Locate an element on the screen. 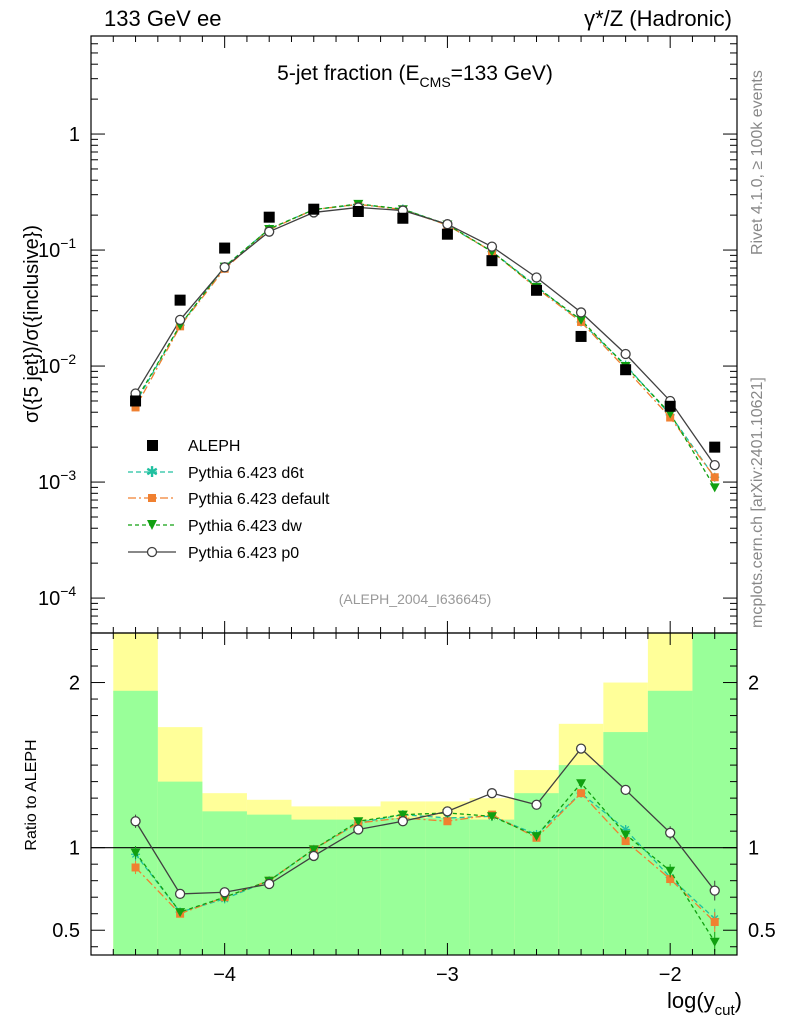 This screenshot has width=786, height=1024. legend-default-marker is located at coordinates (152, 498).